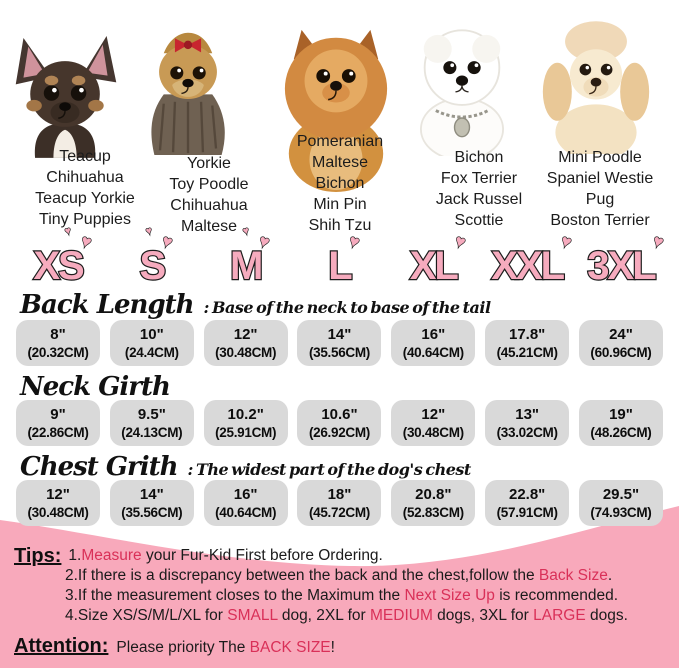 This screenshot has height=668, width=679. What do you see at coordinates (479, 220) in the screenshot?
I see `breed-name: Scottie` at bounding box center [479, 220].